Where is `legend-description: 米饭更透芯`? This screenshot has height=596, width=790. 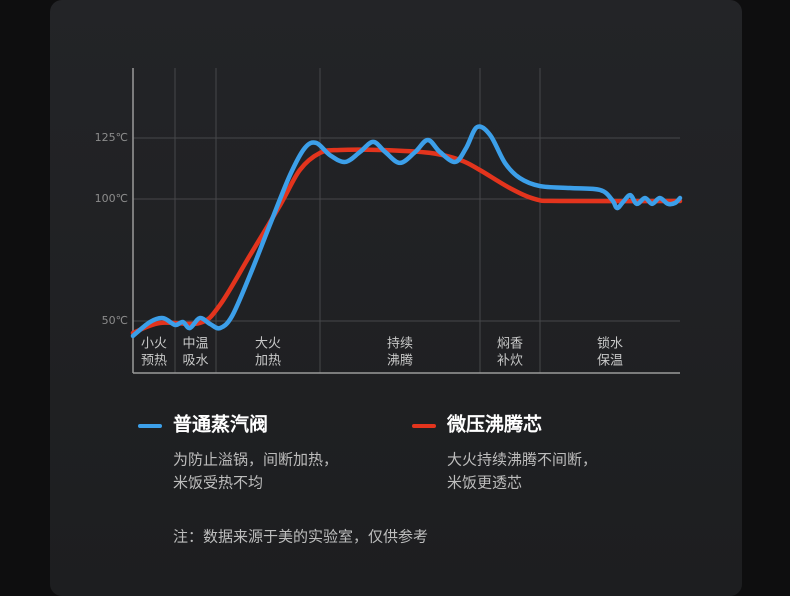
legend-description: 米饭更透芯 is located at coordinates (484, 483).